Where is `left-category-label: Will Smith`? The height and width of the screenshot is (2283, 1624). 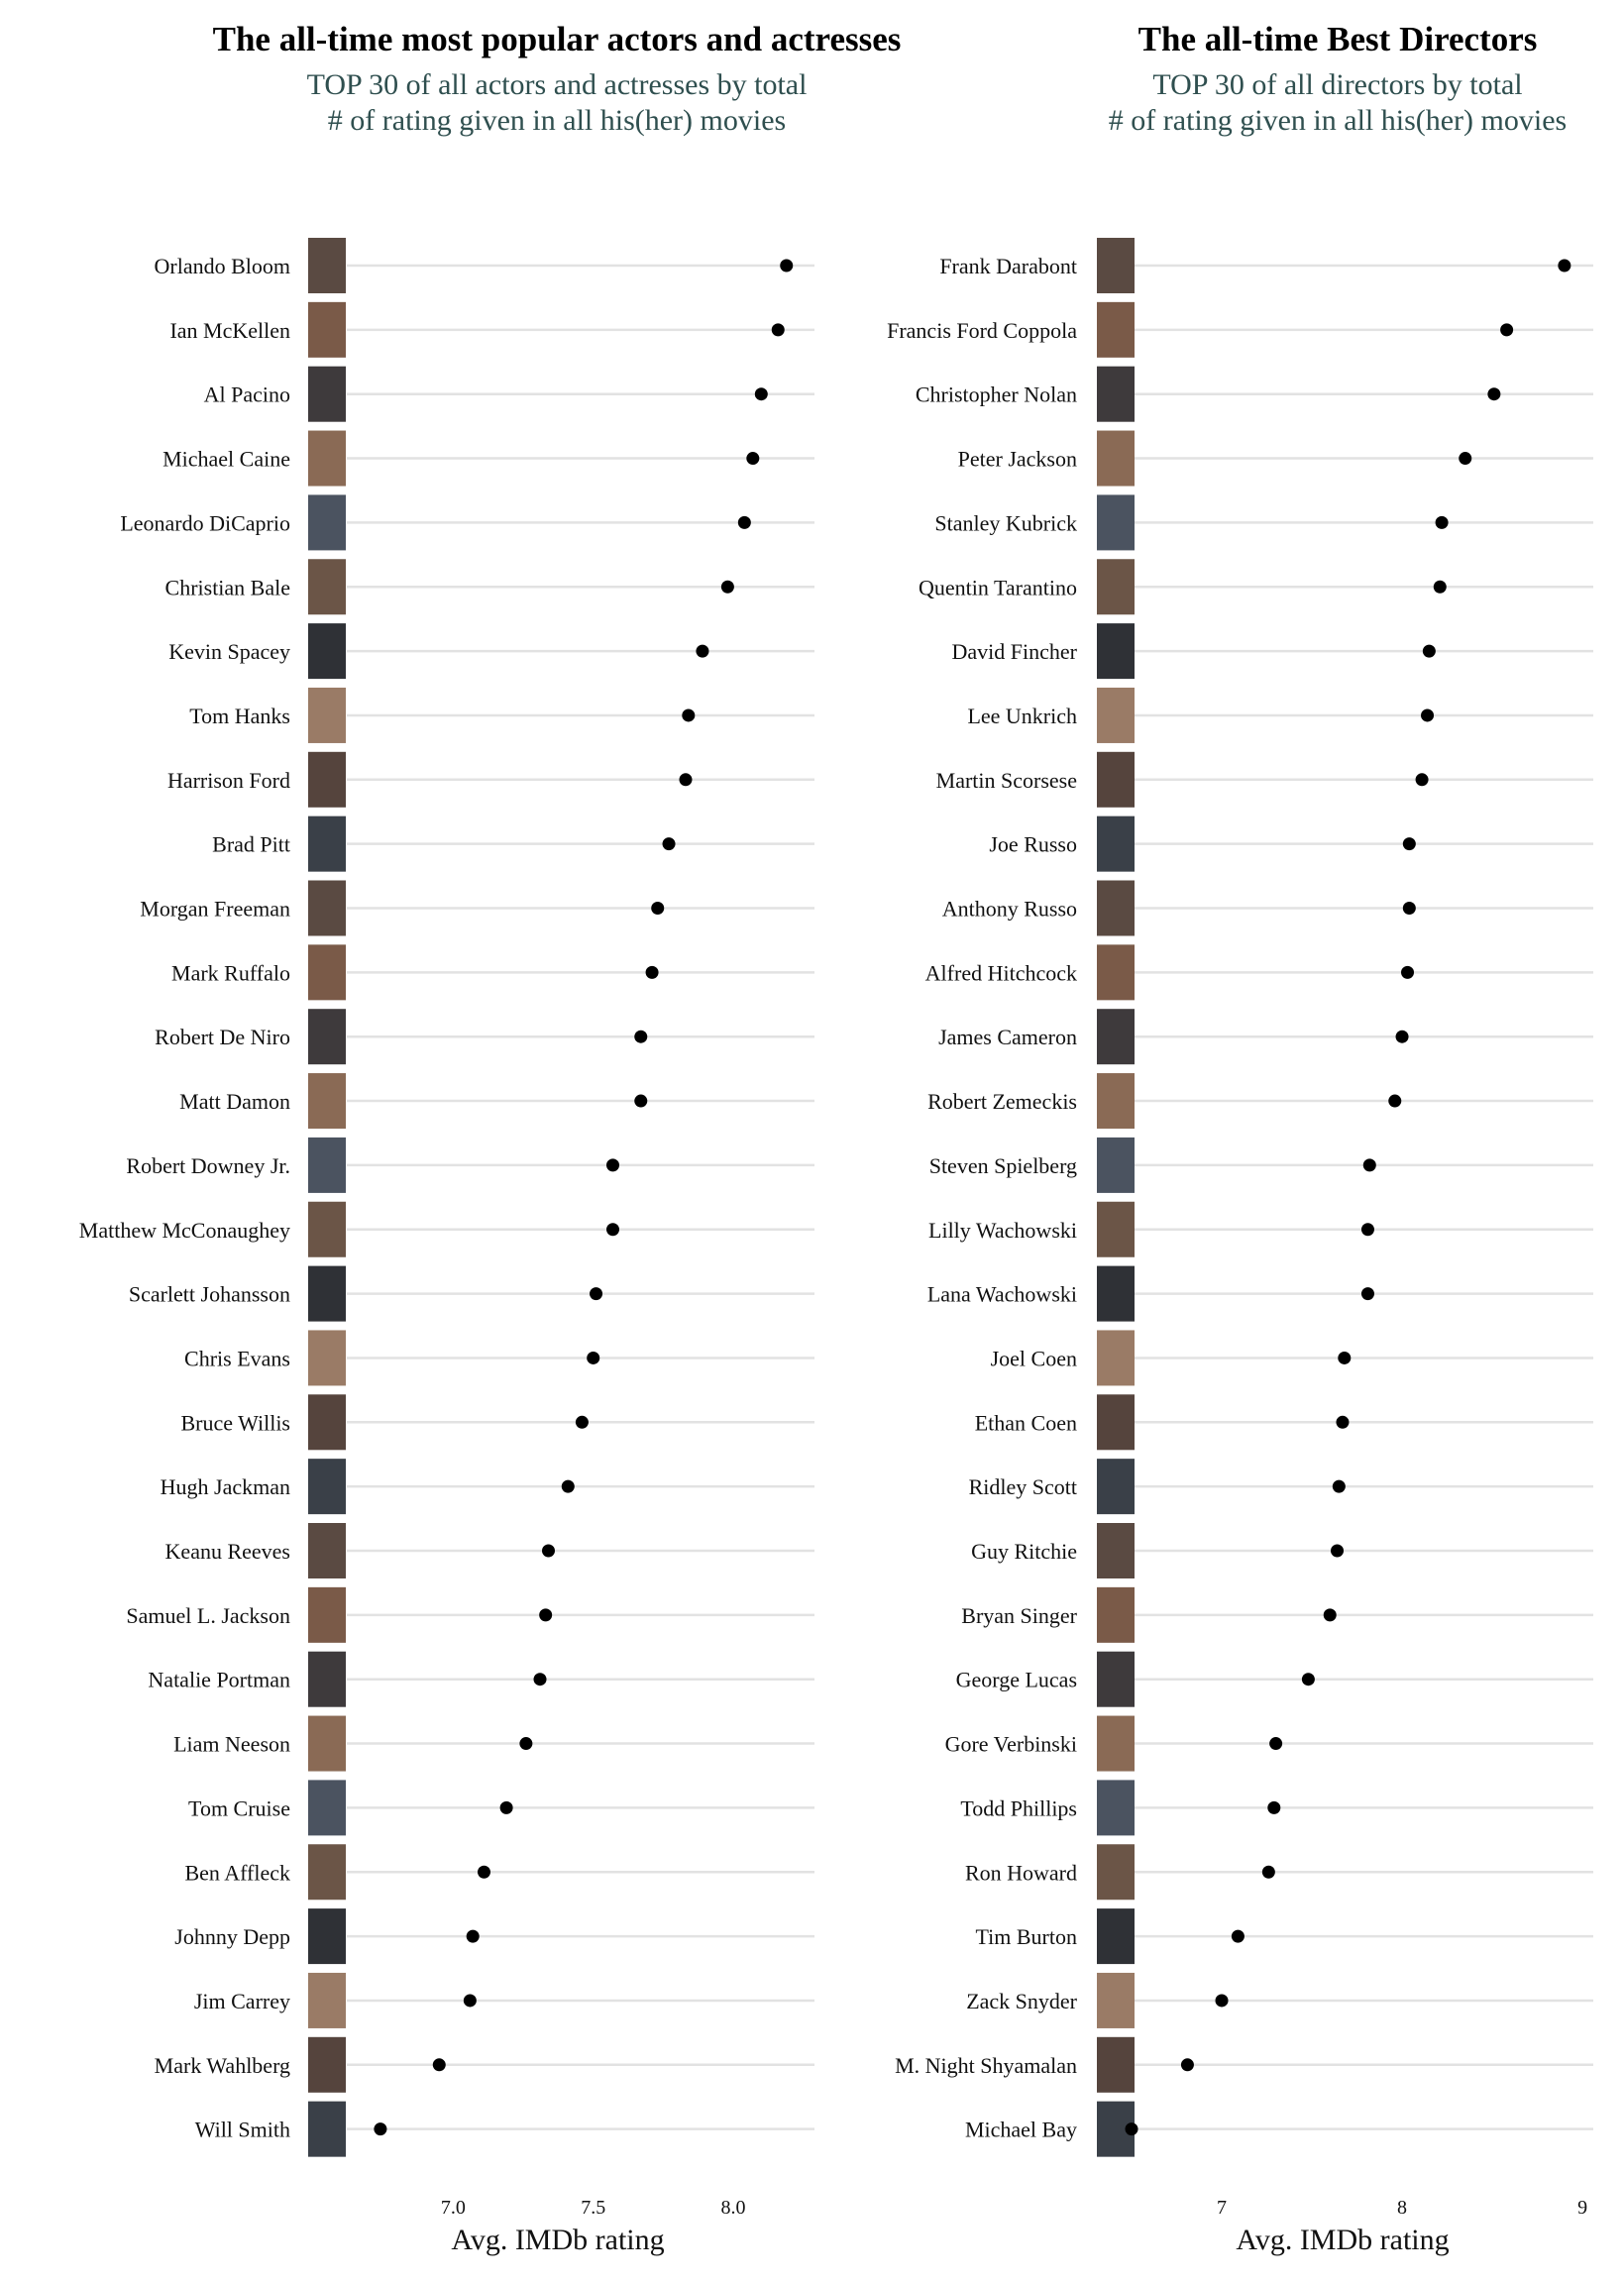
left-category-label: Will Smith is located at coordinates (243, 2130).